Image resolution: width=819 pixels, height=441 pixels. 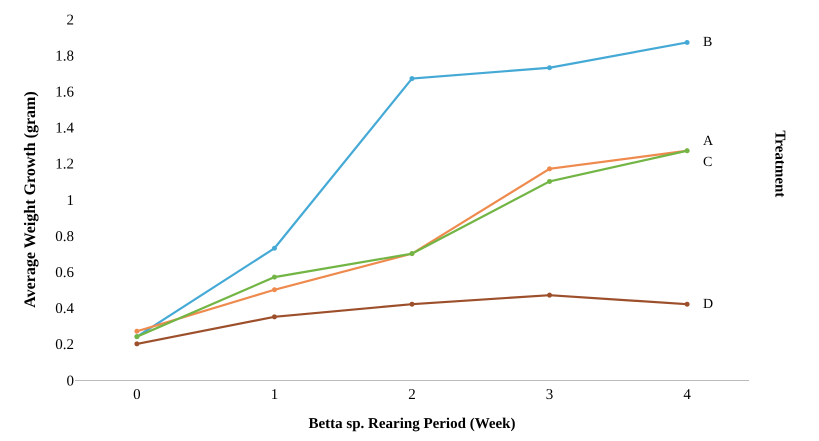 I want to click on y-tick-label: 1.2, so click(x=64, y=164).